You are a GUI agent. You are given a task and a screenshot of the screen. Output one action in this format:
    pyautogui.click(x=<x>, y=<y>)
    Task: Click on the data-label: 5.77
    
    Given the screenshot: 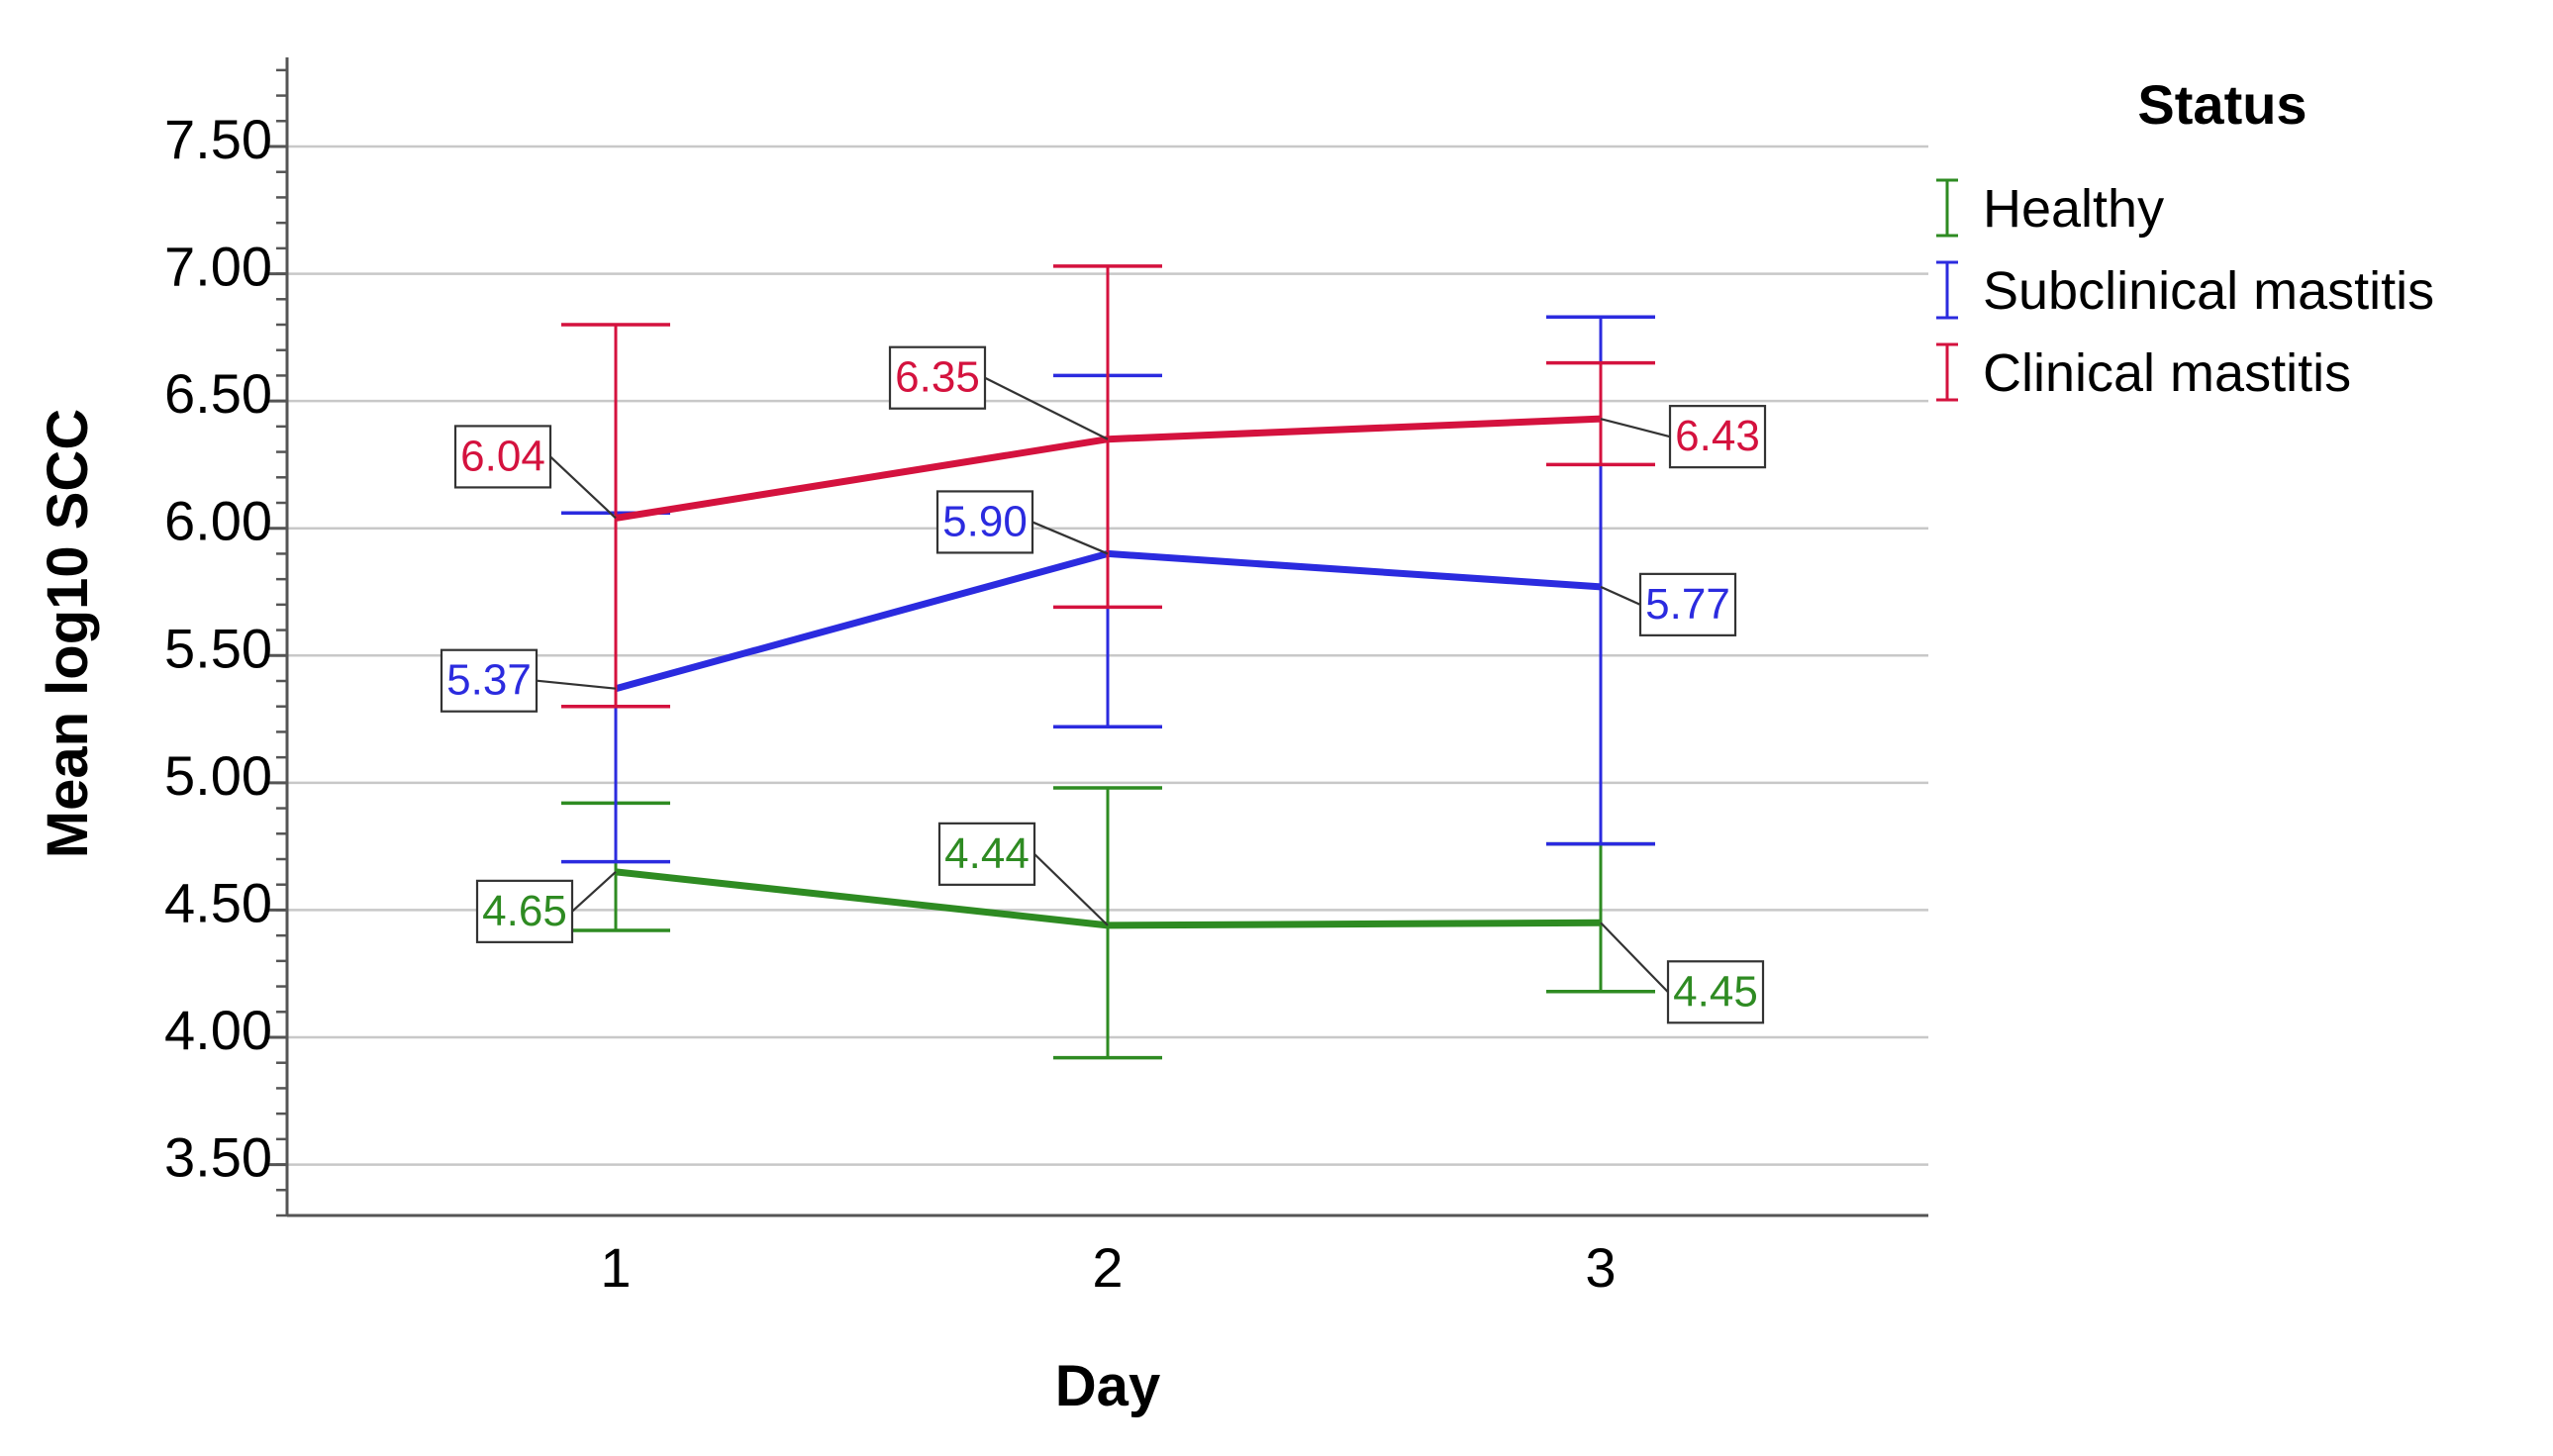 What is the action you would take?
    pyautogui.click(x=1668, y=604)
    